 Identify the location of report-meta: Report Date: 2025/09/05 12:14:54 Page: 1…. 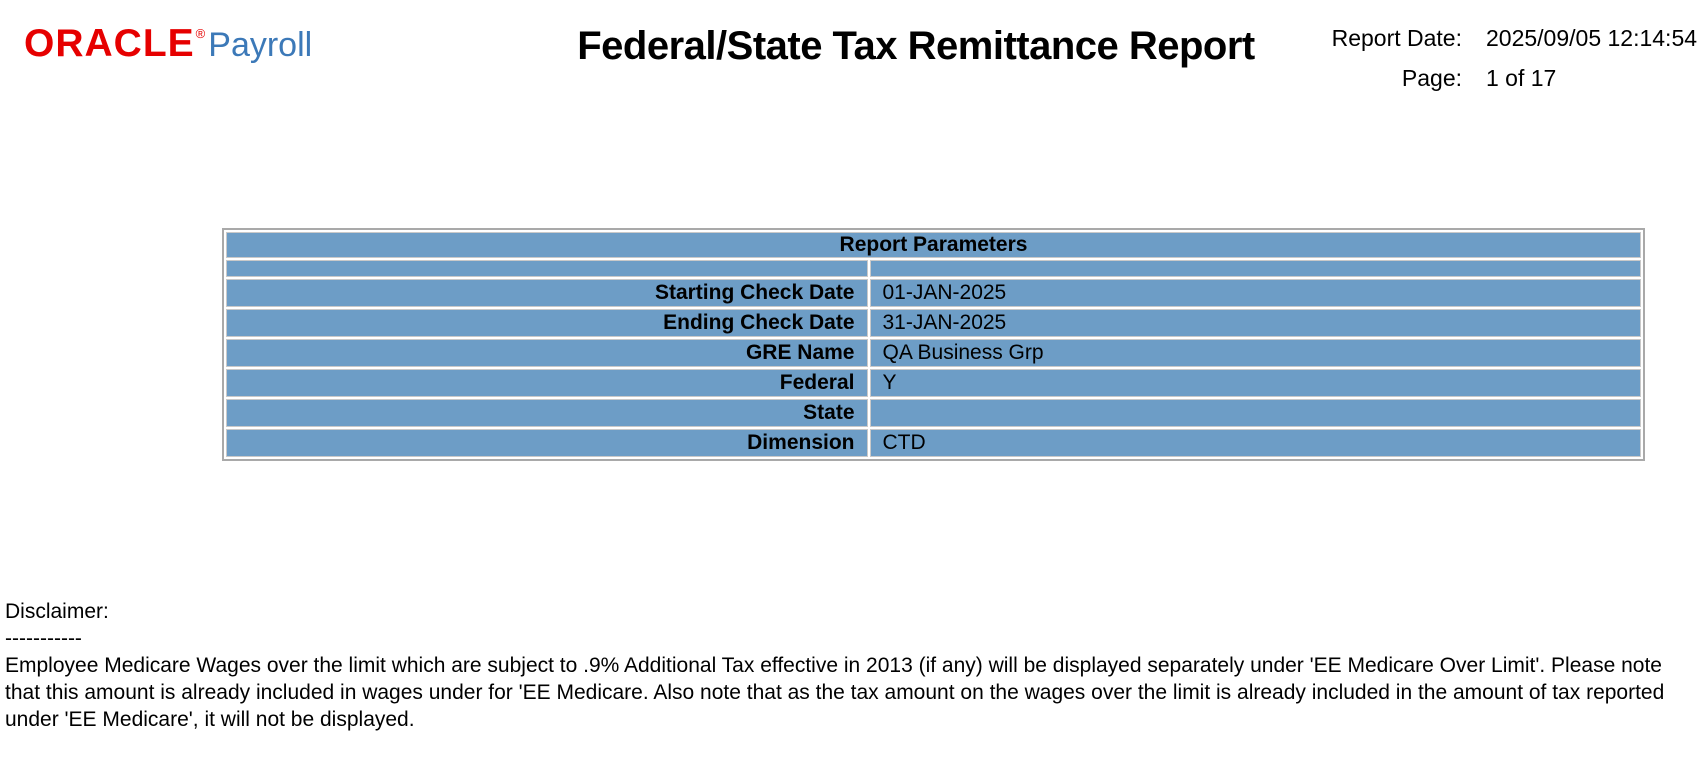
(1517, 58).